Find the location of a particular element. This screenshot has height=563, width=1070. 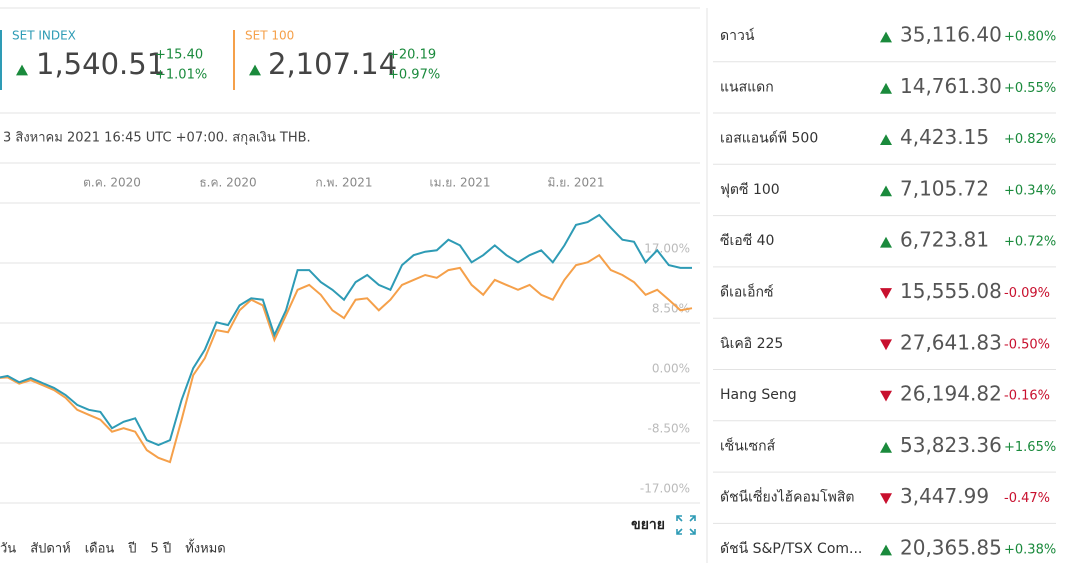

y-tick-label: -17.00% is located at coordinates (665, 489).